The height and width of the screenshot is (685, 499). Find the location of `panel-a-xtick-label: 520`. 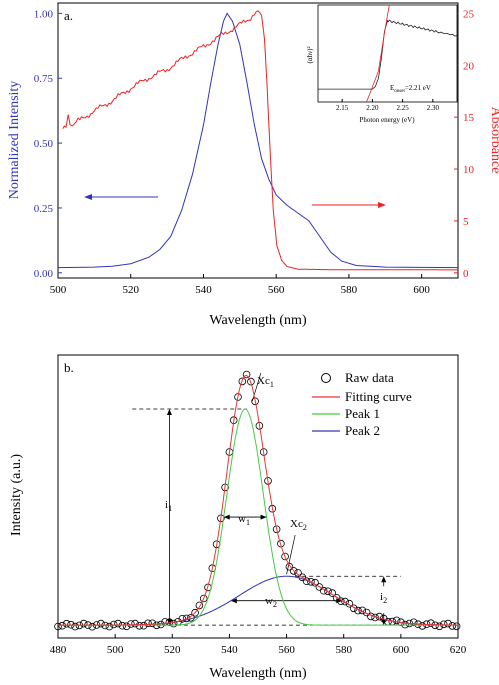

panel-a-xtick-label: 520 is located at coordinates (130, 290).